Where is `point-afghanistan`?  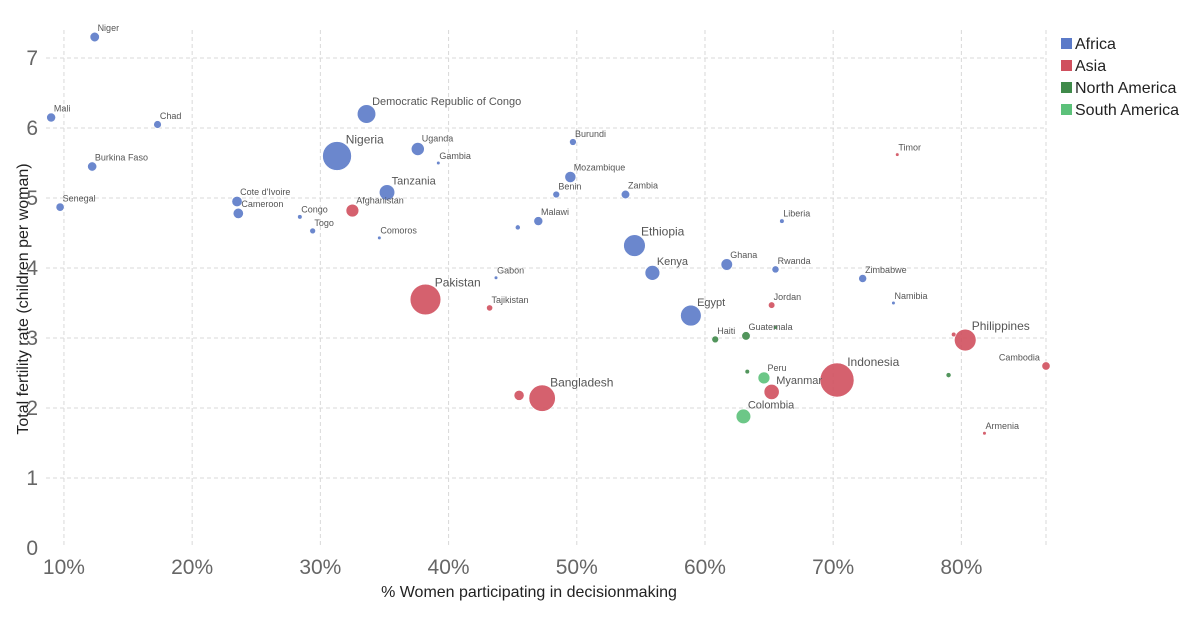
point-afghanistan is located at coordinates (352, 210).